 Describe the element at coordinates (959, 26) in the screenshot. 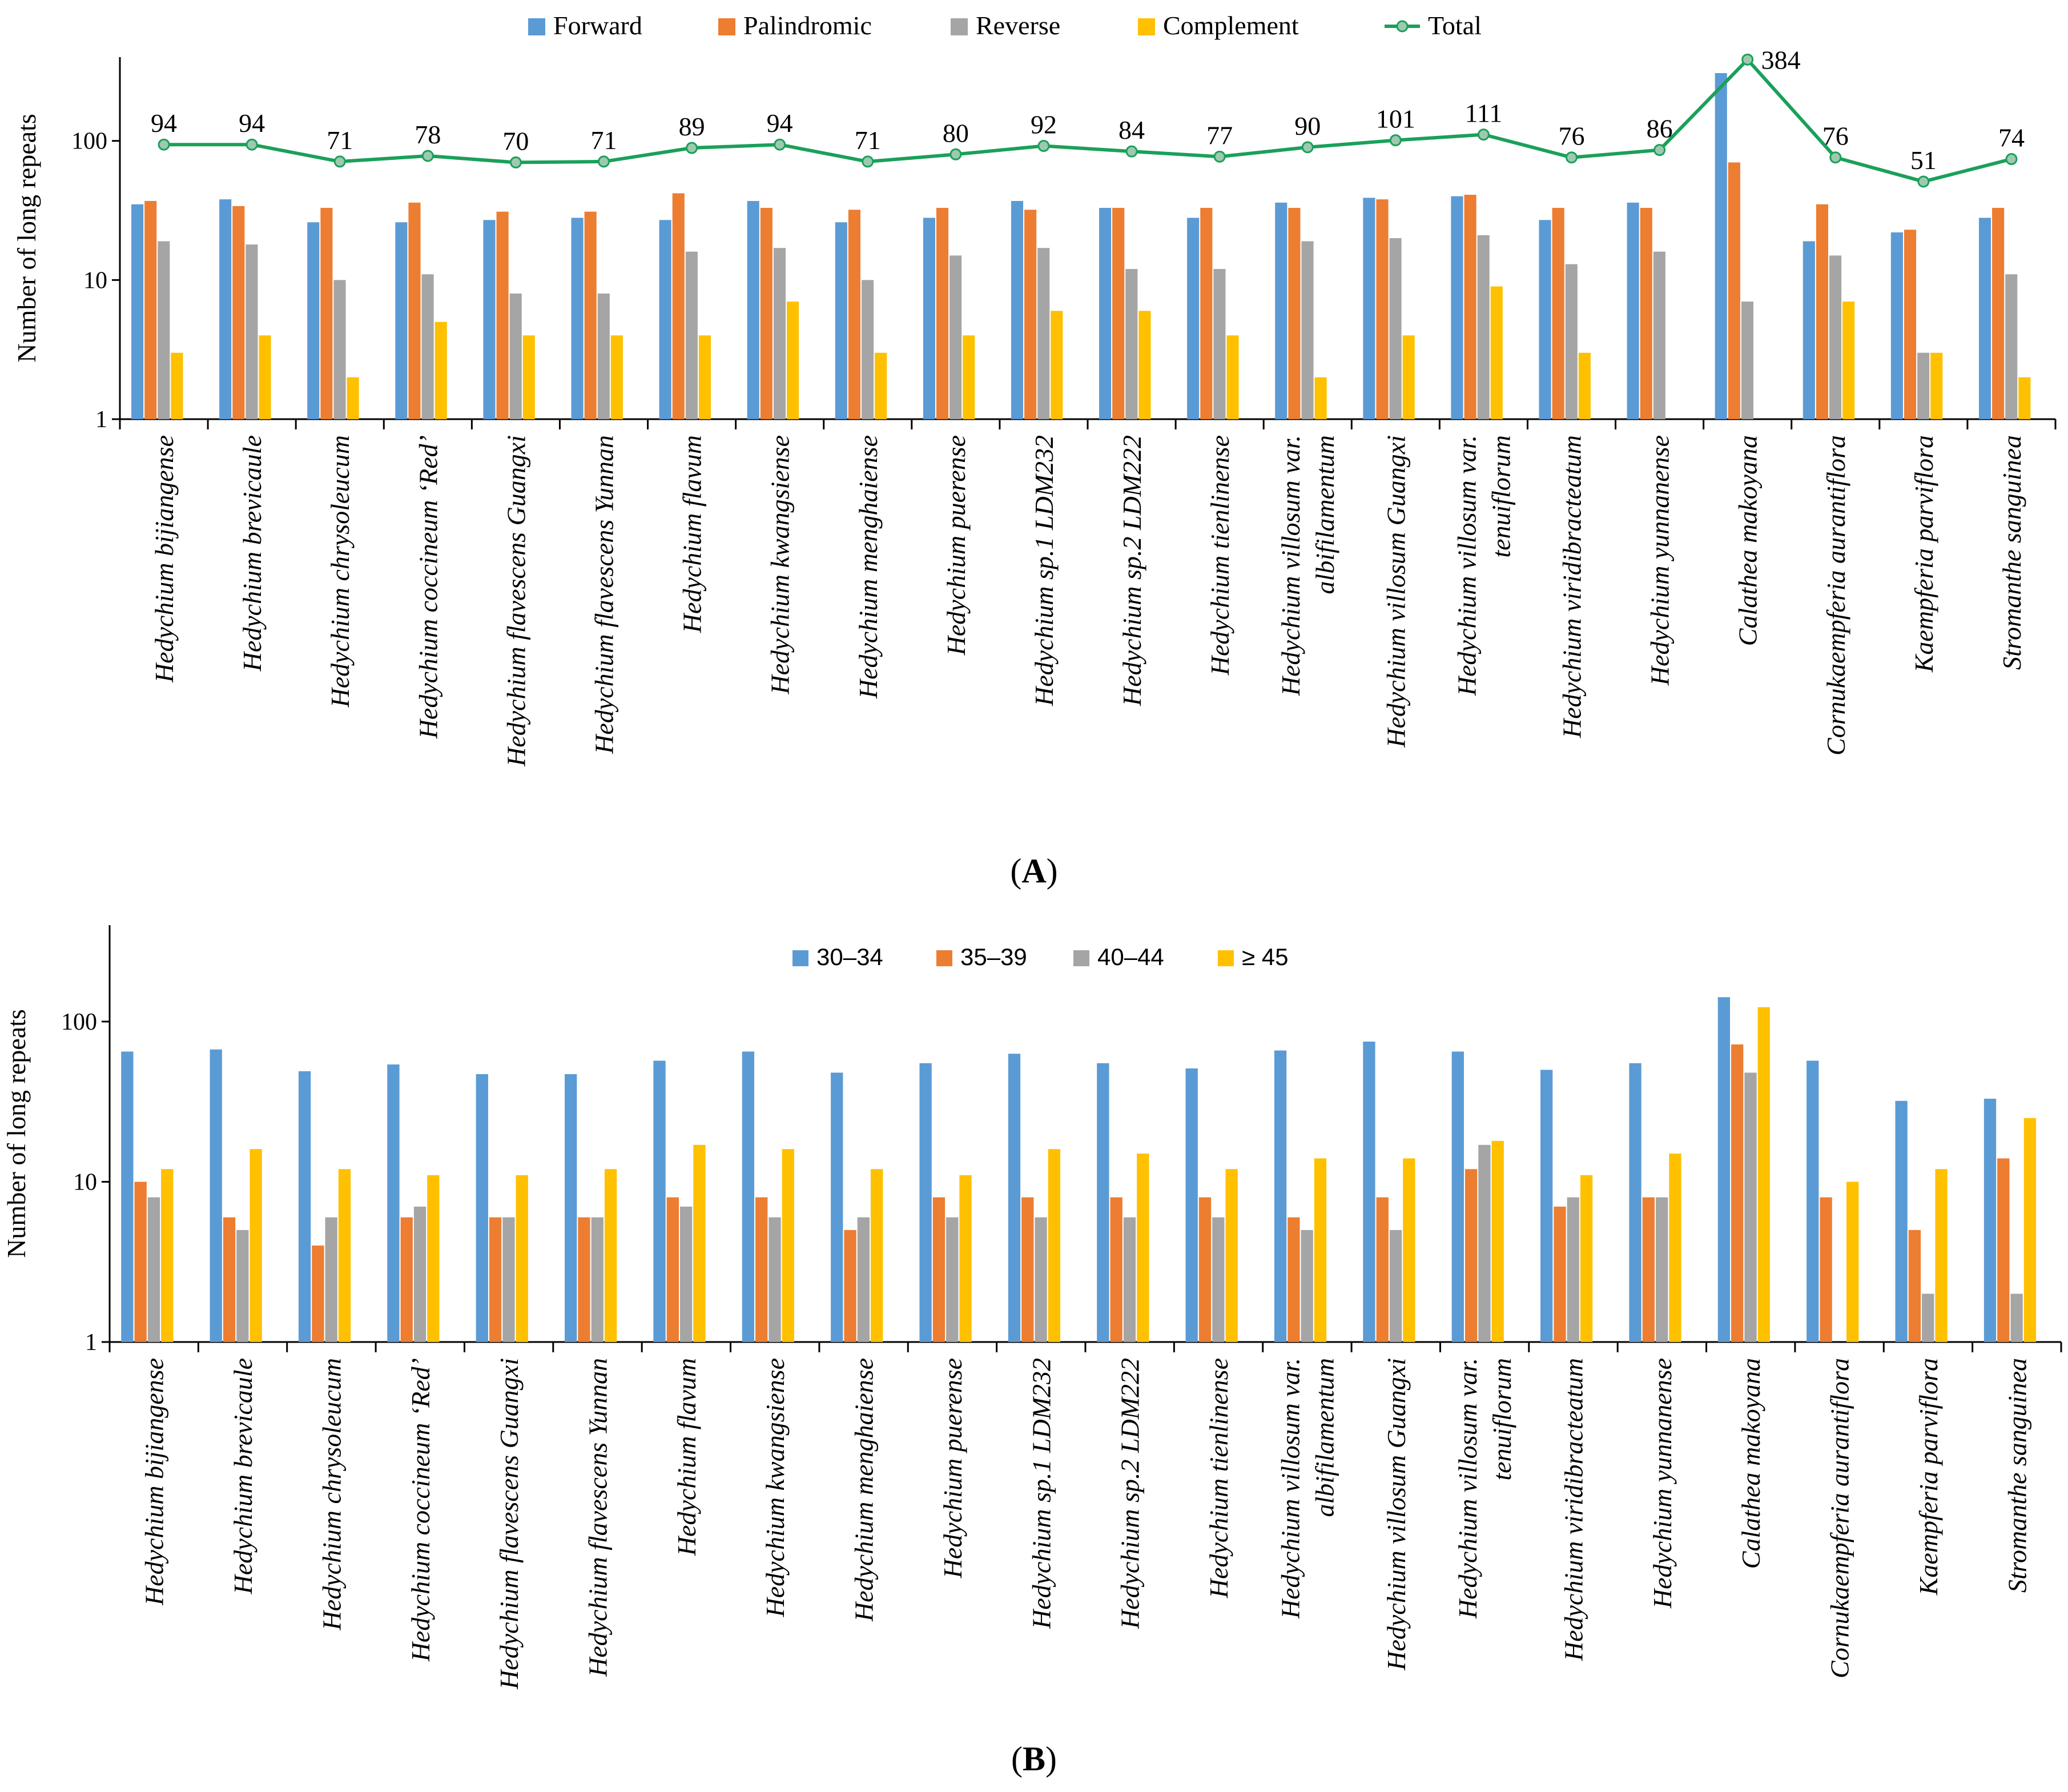

I see `a-legend-swatch-reverse` at that location.